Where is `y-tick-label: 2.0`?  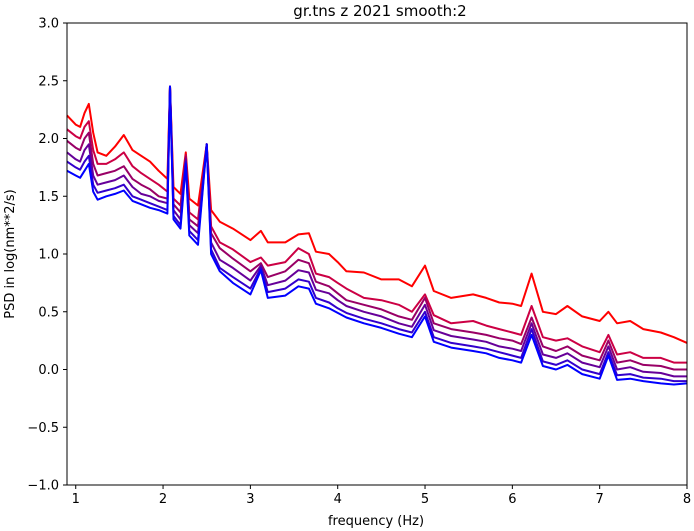 y-tick-label: 2.0 is located at coordinates (48, 139).